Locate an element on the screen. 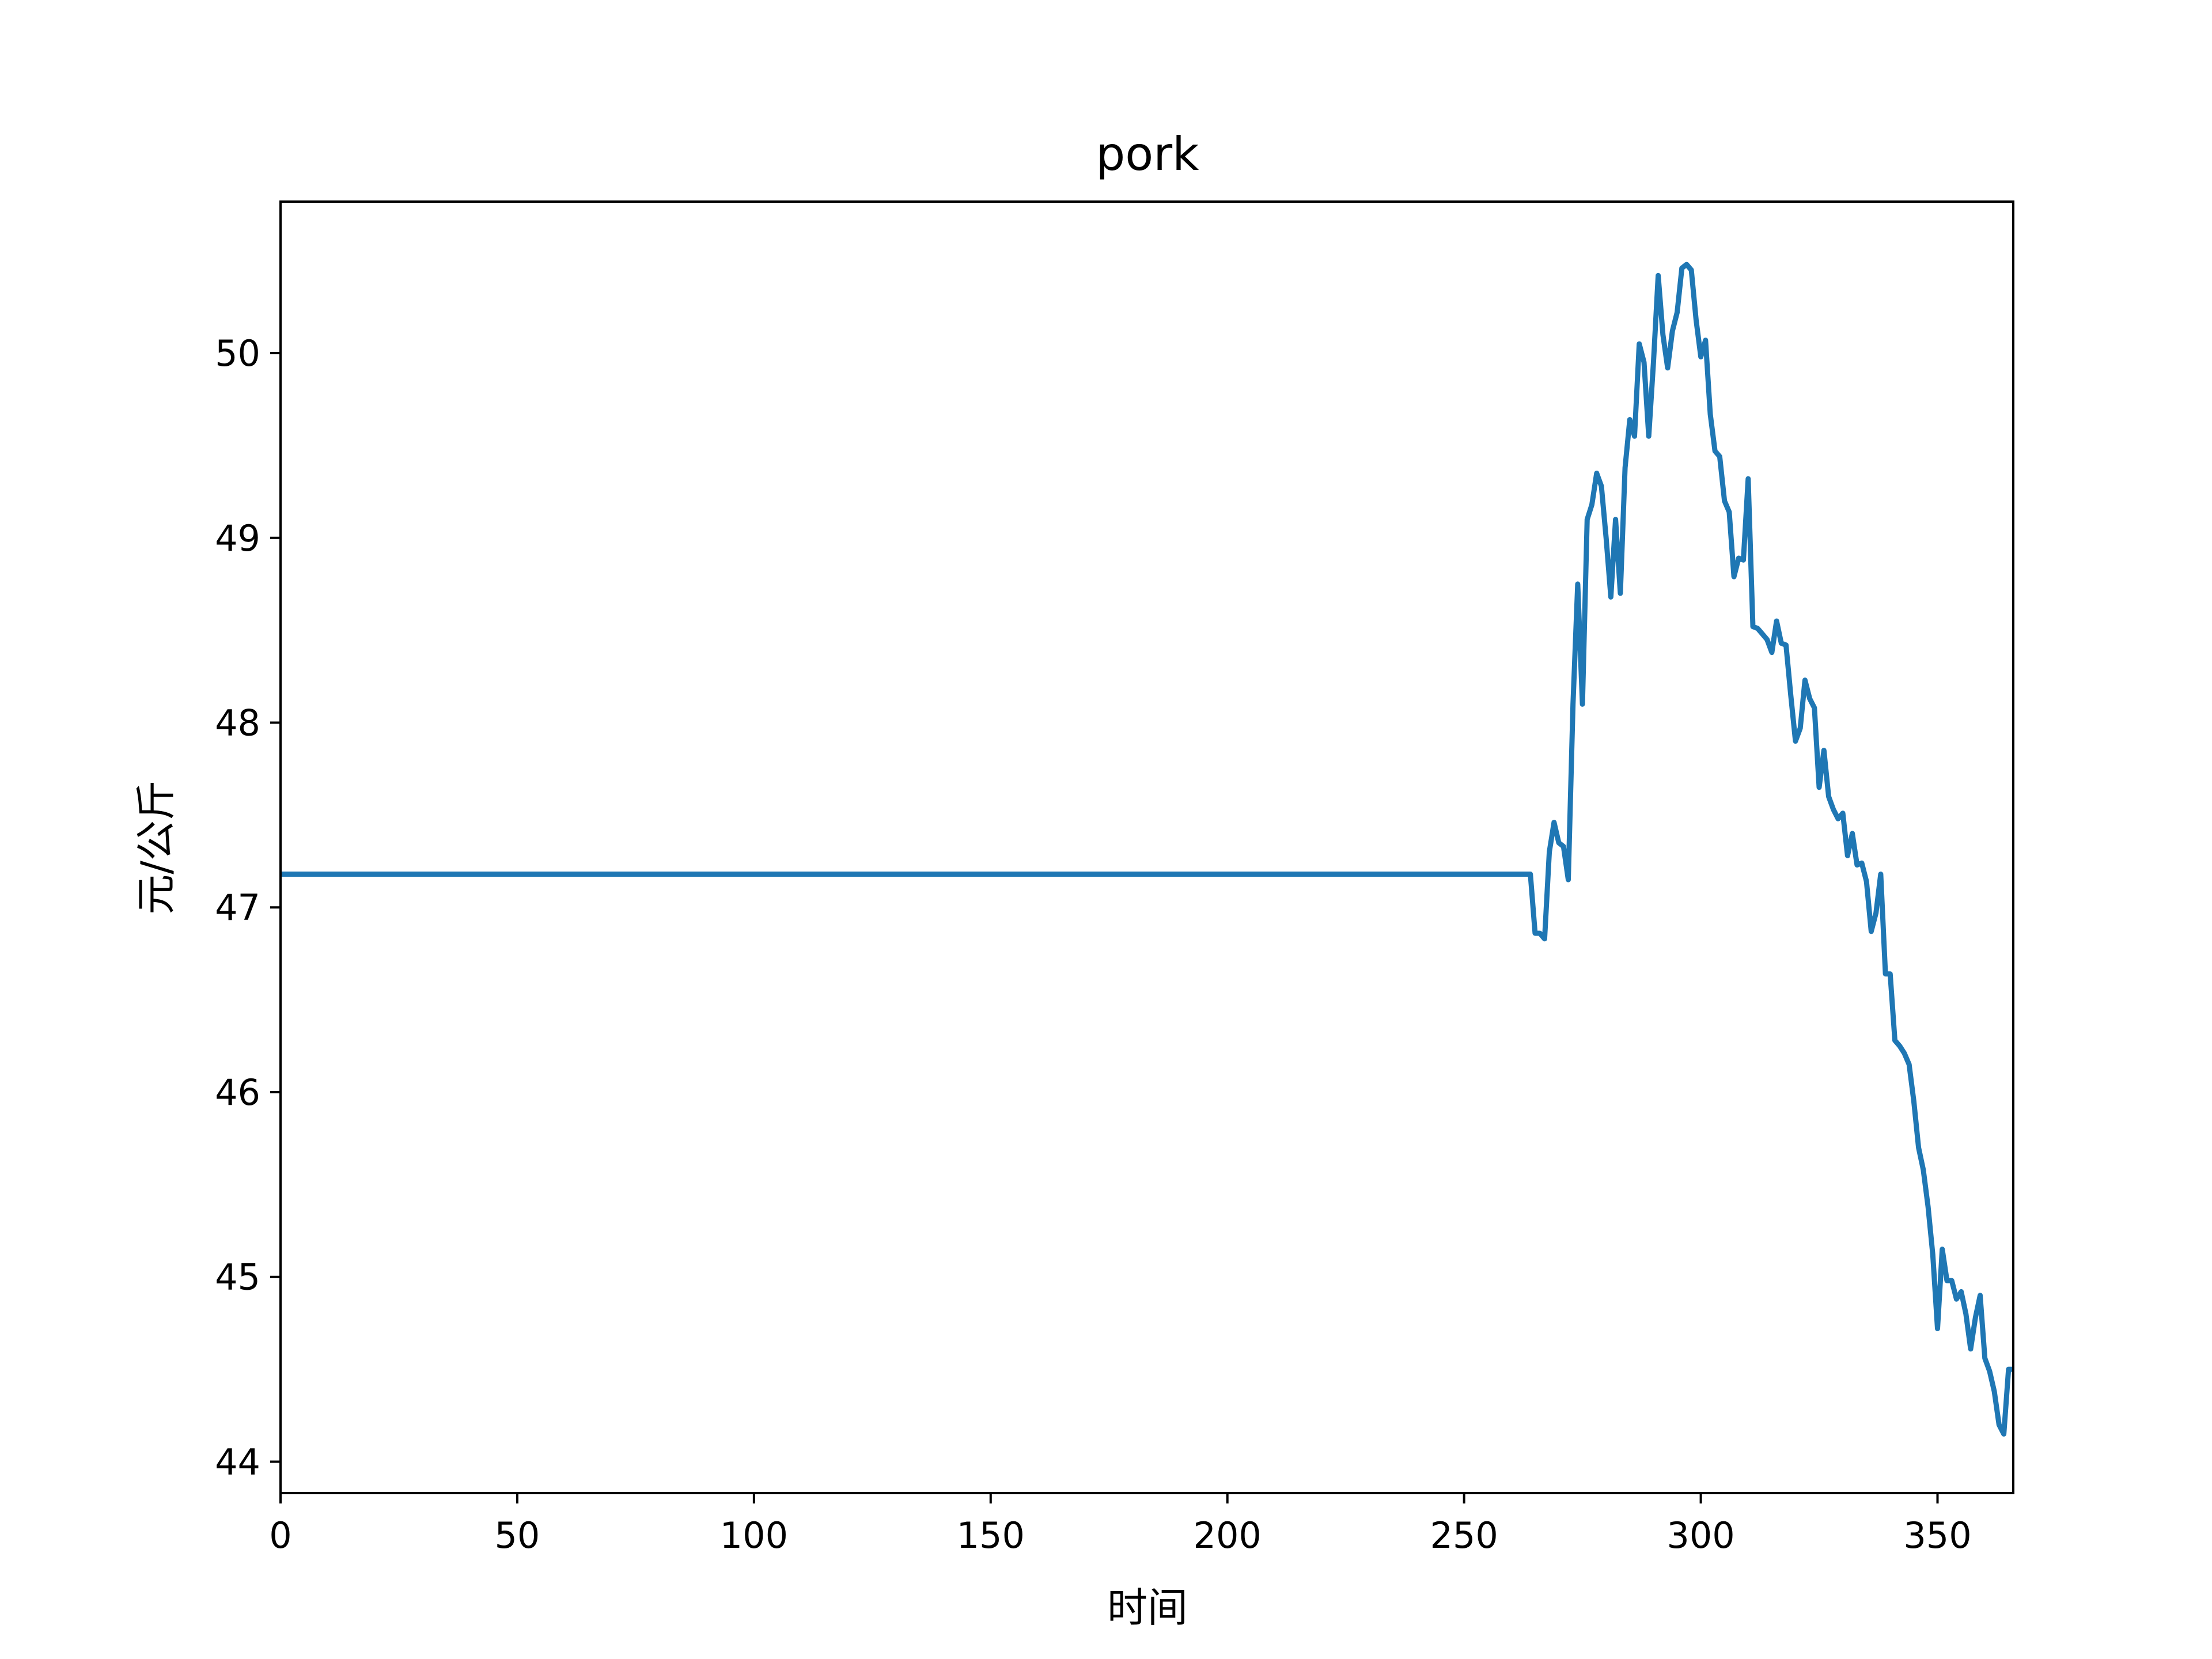 This screenshot has width=2212, height=1659. x-tick-label: 100 is located at coordinates (754, 1535).